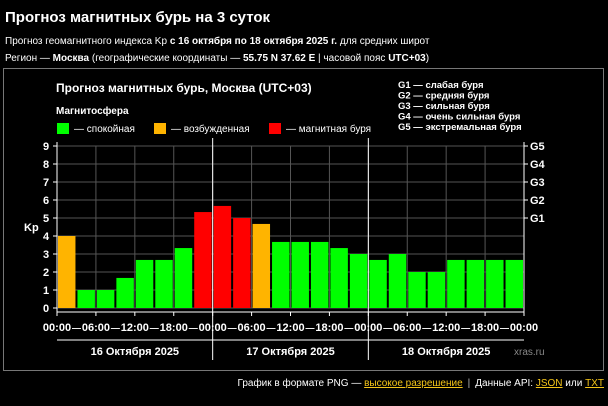 Image resolution: width=608 pixels, height=406 pixels. I want to click on storm-level-legend: G1 — слабая буря, so click(441, 85).